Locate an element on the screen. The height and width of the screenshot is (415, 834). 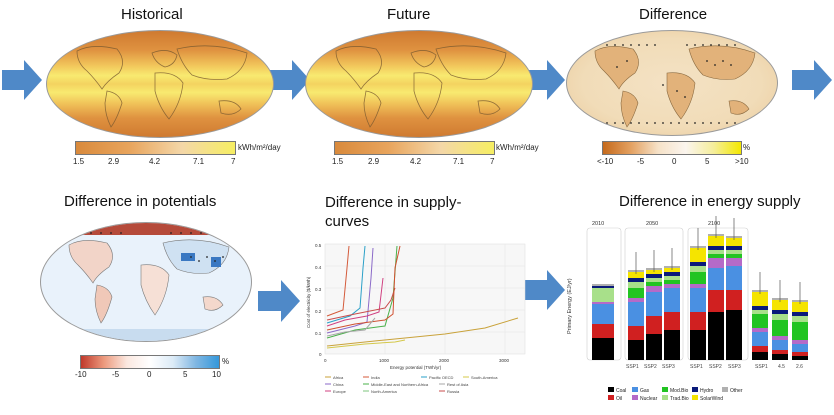
x-tick-label: 4.5 is located at coordinates (781, 367).